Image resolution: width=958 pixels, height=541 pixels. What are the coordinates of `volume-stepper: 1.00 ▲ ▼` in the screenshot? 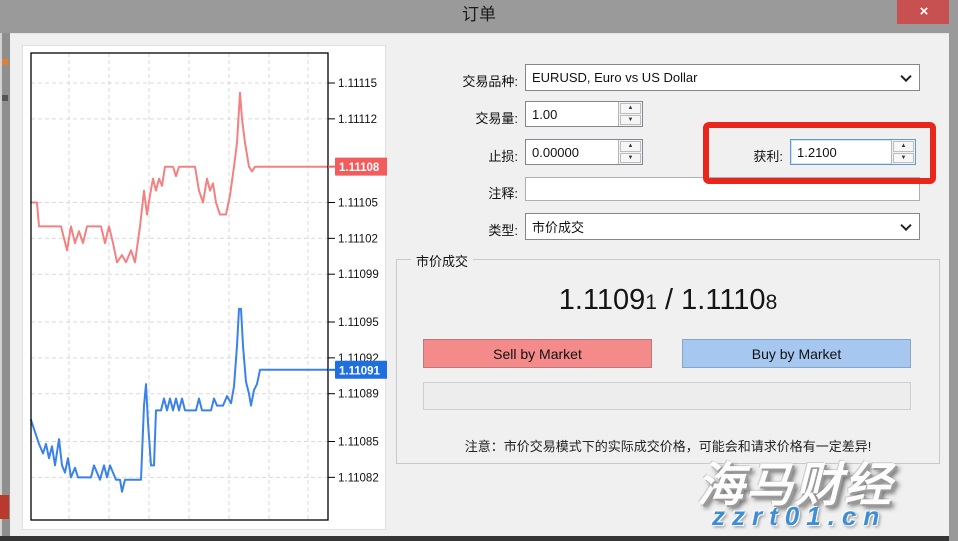 It's located at (584, 114).